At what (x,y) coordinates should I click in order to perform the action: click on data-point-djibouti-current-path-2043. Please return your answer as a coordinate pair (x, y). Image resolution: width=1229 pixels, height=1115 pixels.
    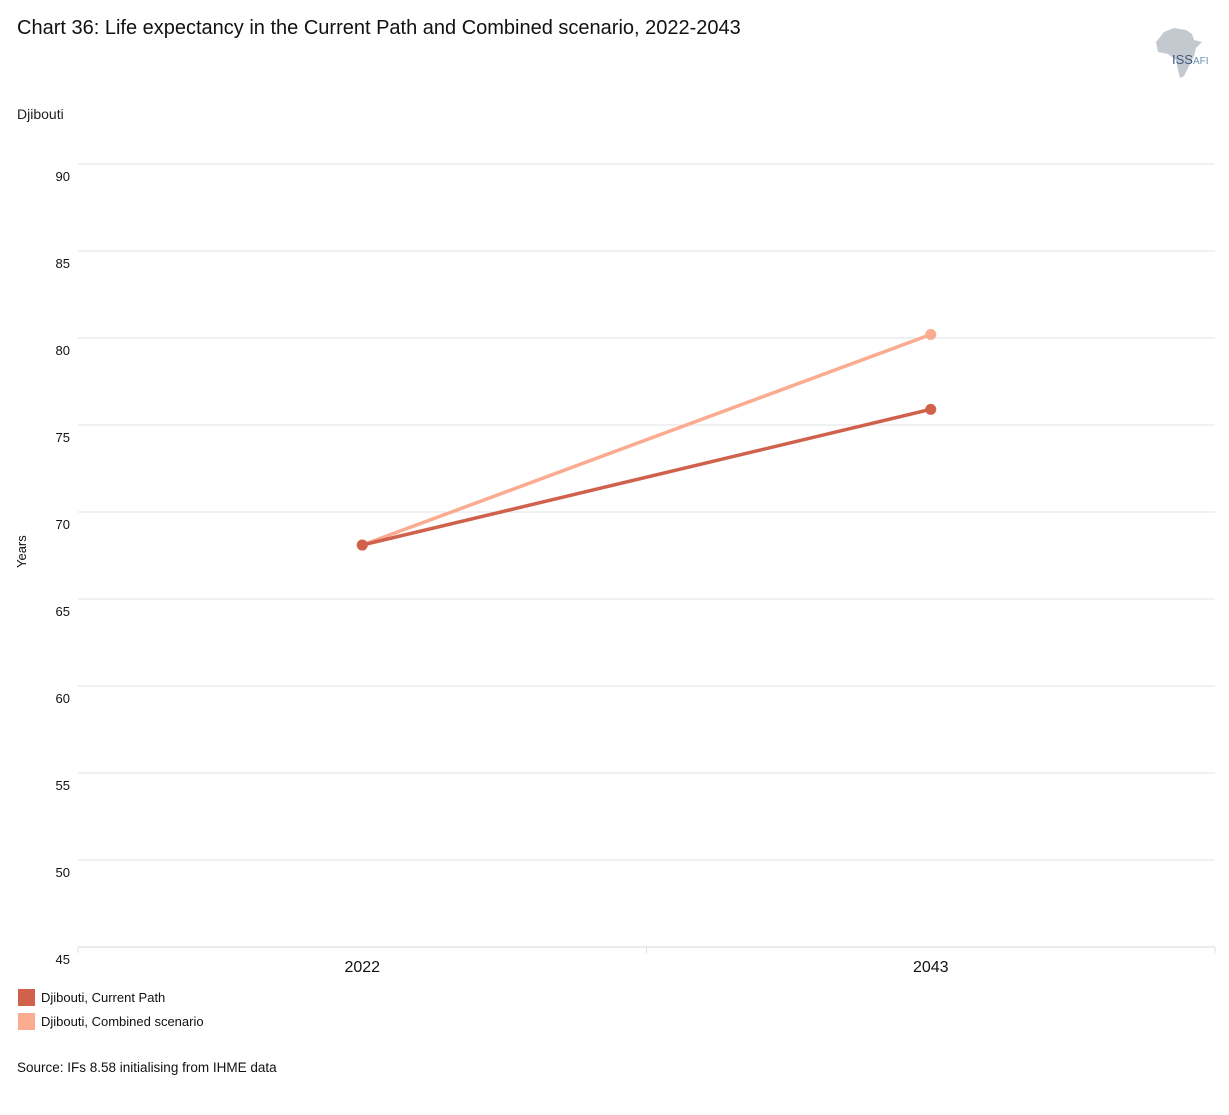
    Looking at the image, I should click on (931, 409).